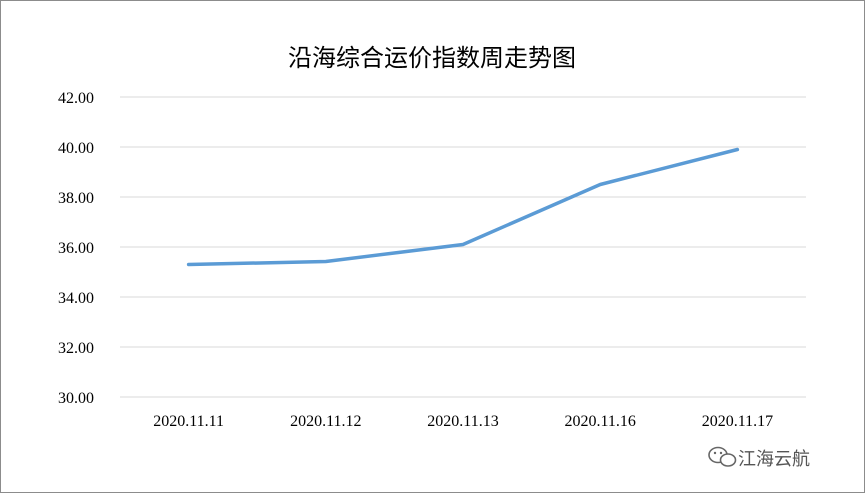  I want to click on y-tick-label: 40.00, so click(76, 148).